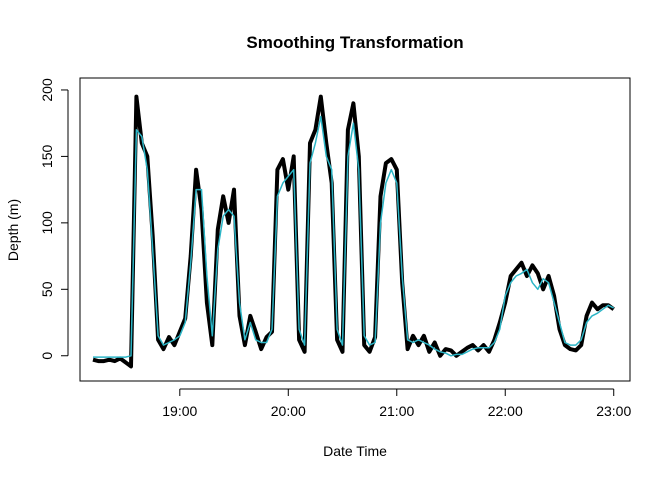 The width and height of the screenshot is (672, 485). What do you see at coordinates (13, 230) in the screenshot?
I see `y-axis-label: Depth (m)` at bounding box center [13, 230].